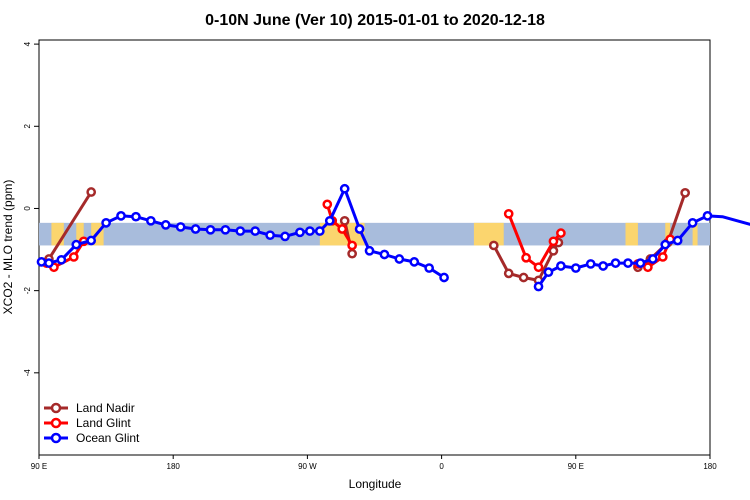  What do you see at coordinates (307, 466) in the screenshot?
I see `x-tick-label: 90 W` at bounding box center [307, 466].